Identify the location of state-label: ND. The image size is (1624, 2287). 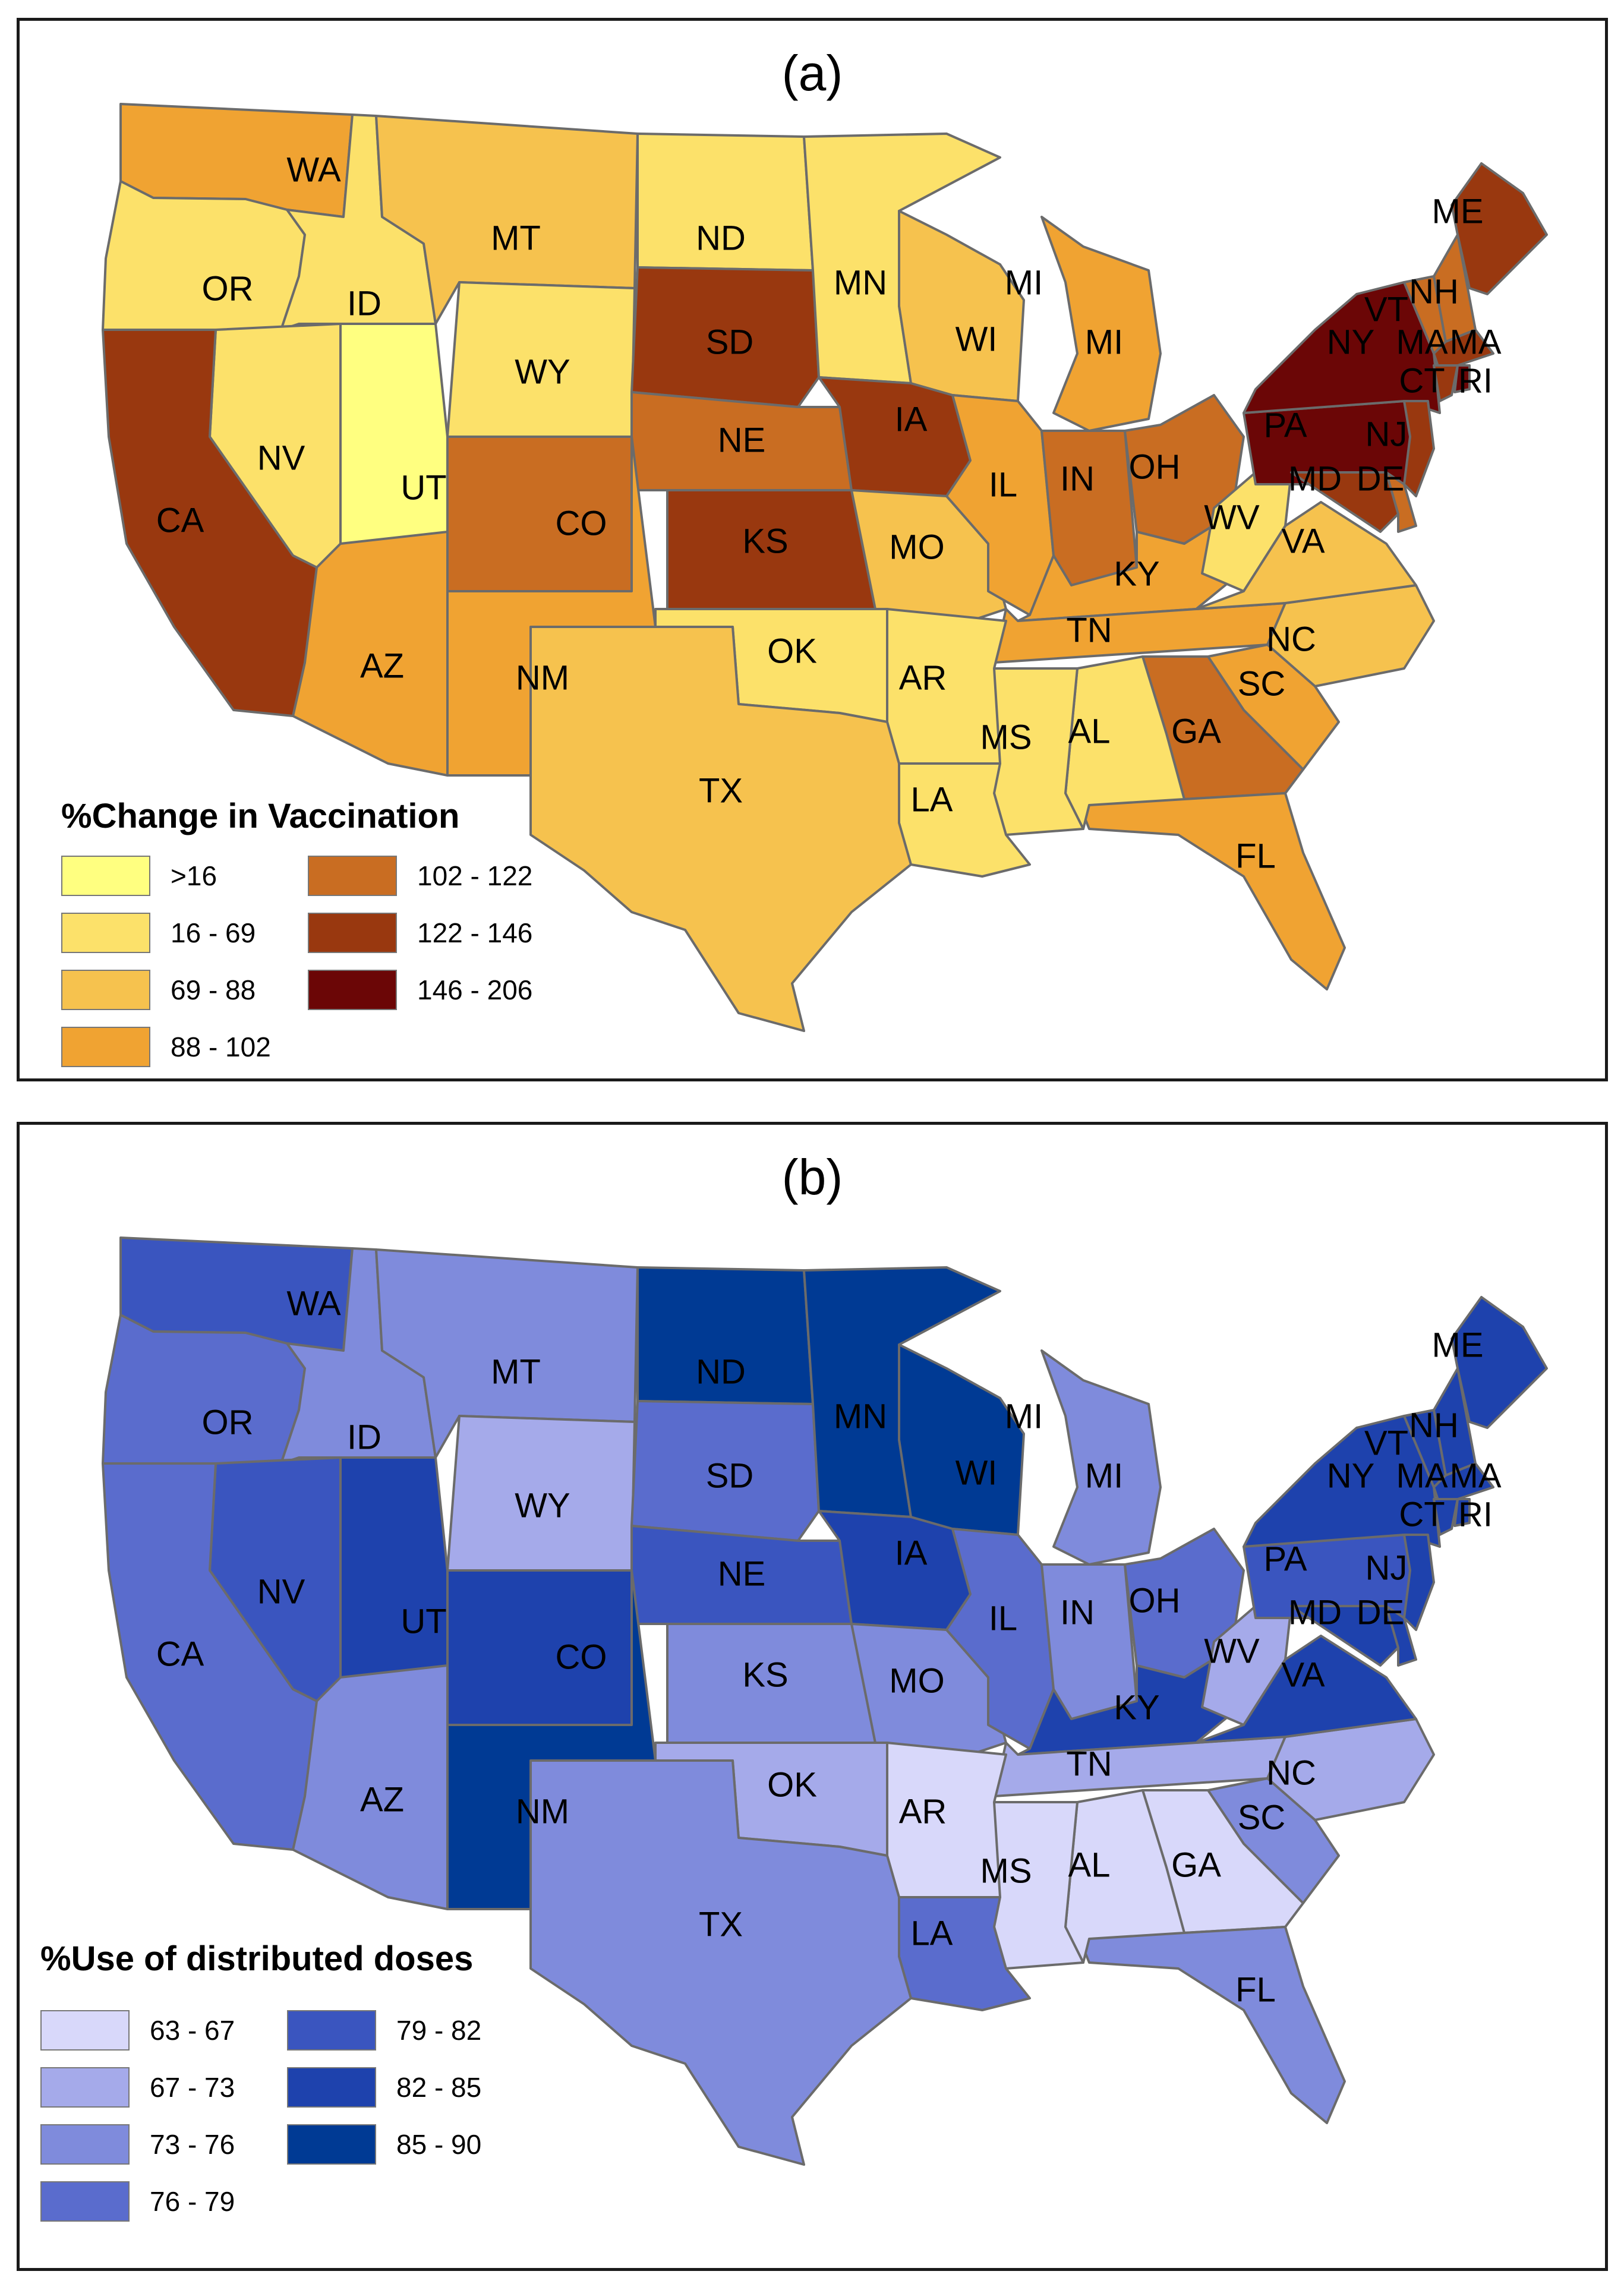
(721, 238).